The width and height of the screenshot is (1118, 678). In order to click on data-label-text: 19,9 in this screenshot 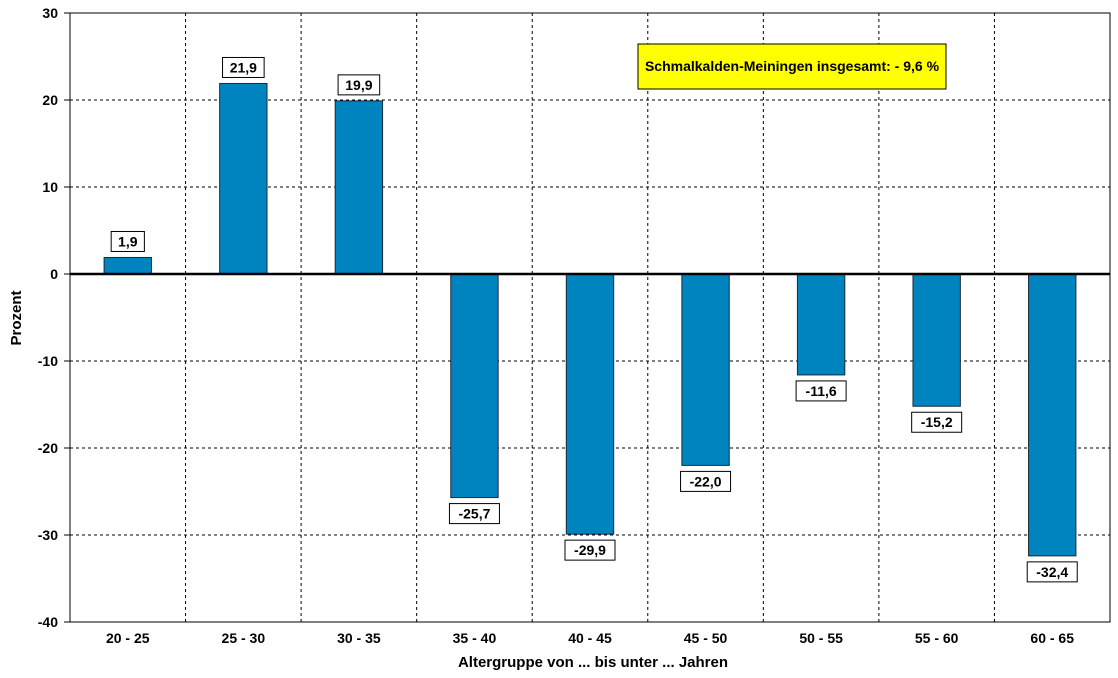, I will do `click(358, 85)`.